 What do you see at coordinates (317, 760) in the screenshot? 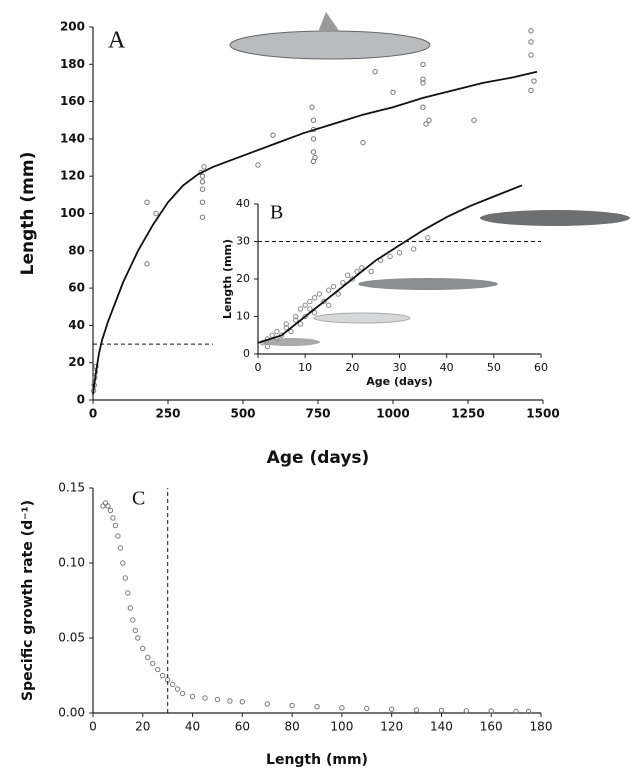
I see `x-axis-label: Length (mm)` at bounding box center [317, 760].